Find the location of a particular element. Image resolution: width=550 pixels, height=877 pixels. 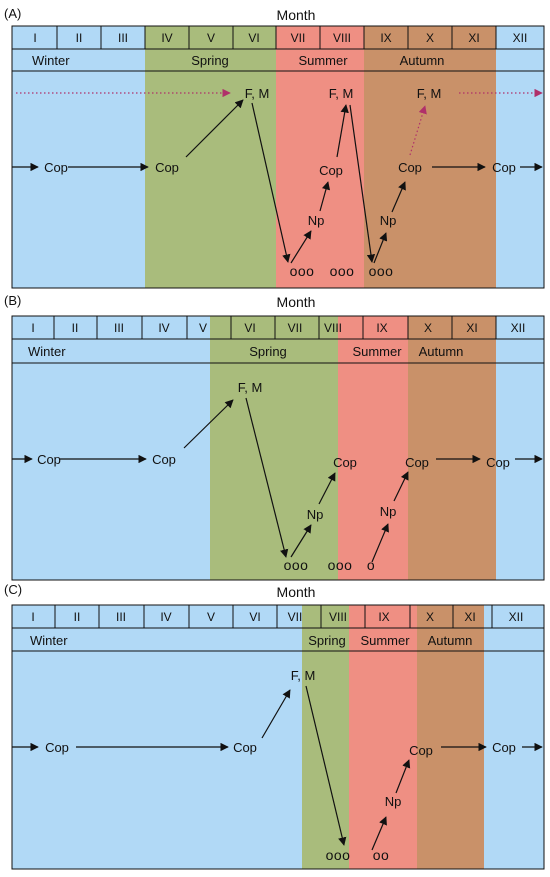

summer-band is located at coordinates (320, 157).